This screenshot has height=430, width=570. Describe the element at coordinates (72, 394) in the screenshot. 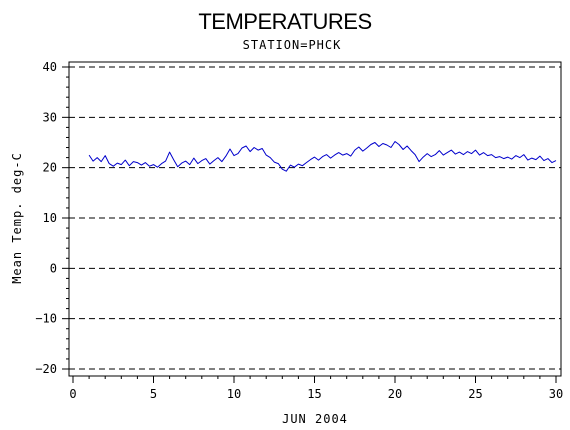

I see `x-tick-label: 0` at that location.